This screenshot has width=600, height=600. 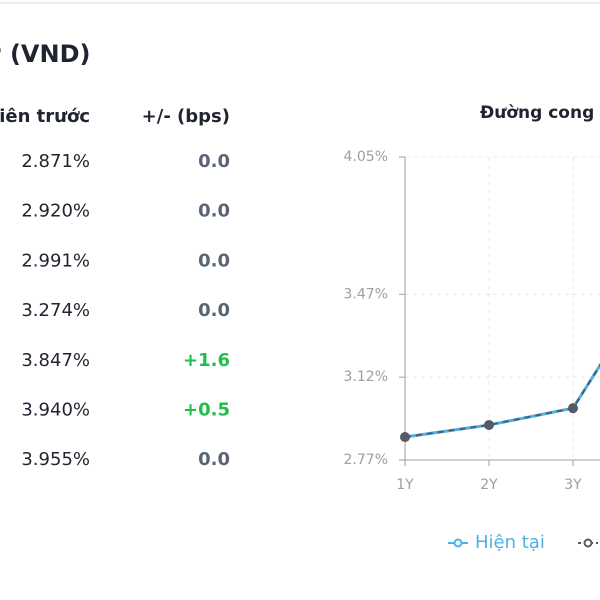 I want to click on previous-yield: 3.847%, so click(x=55, y=360).